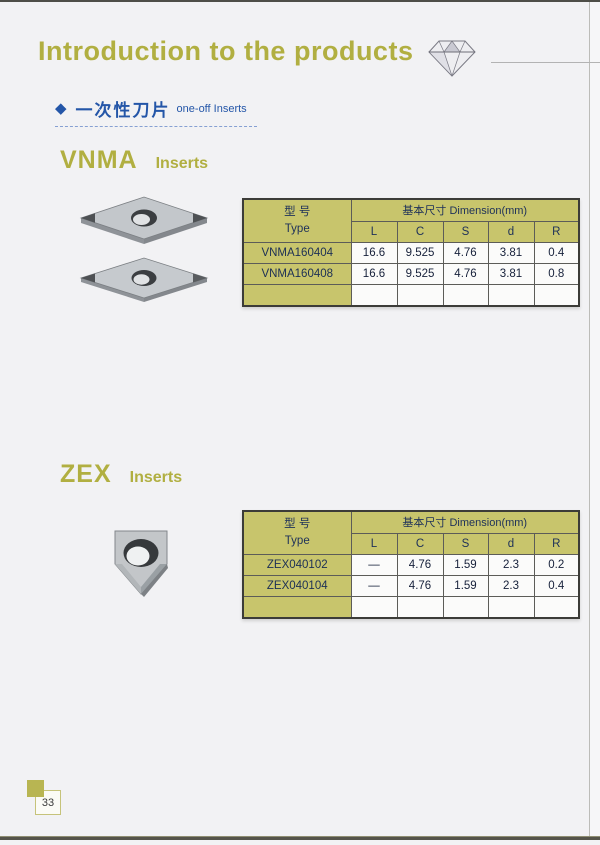  Describe the element at coordinates (226, 51) in the screenshot. I see `page-title: Introduction to the products` at that location.